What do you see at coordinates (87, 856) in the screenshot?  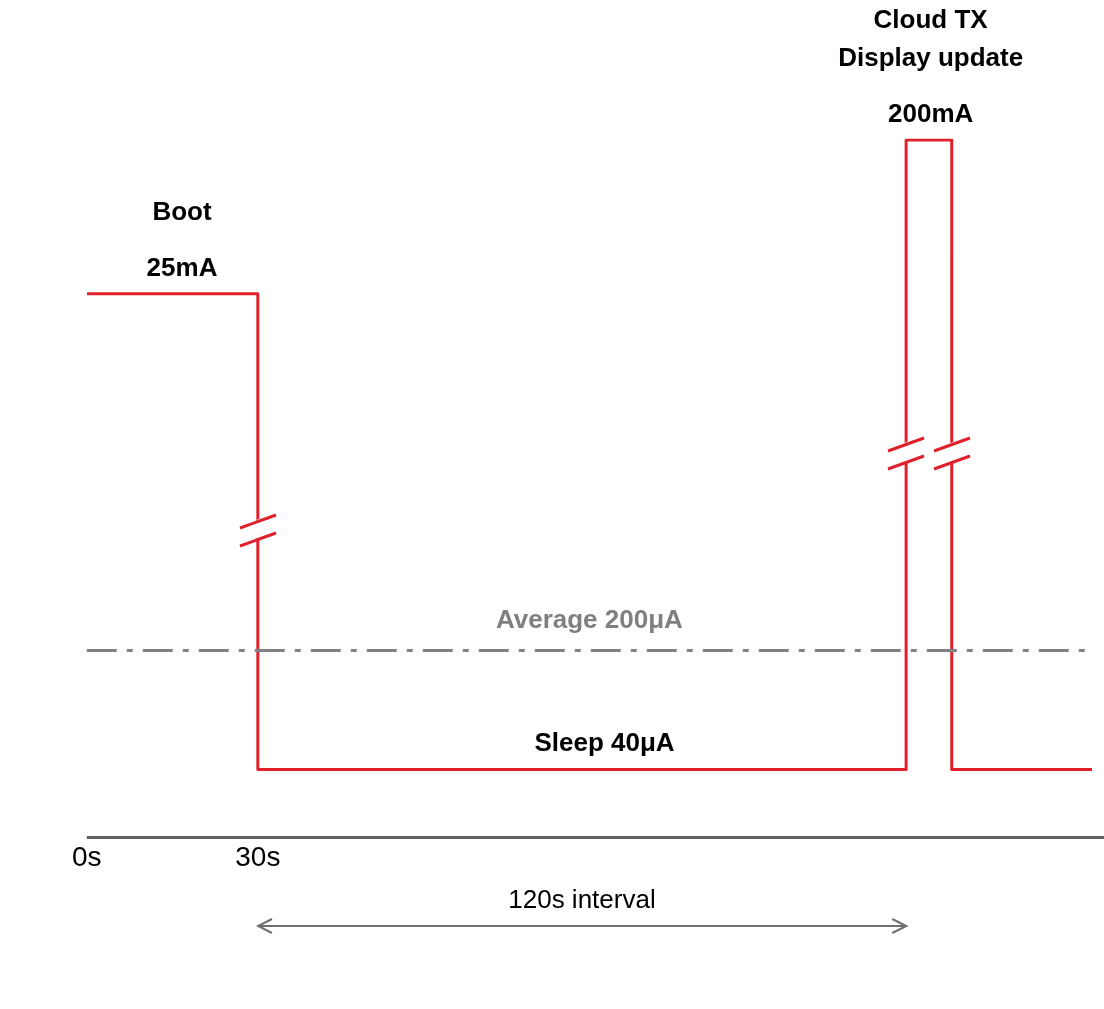 I see `x-tick-label: 0s` at bounding box center [87, 856].